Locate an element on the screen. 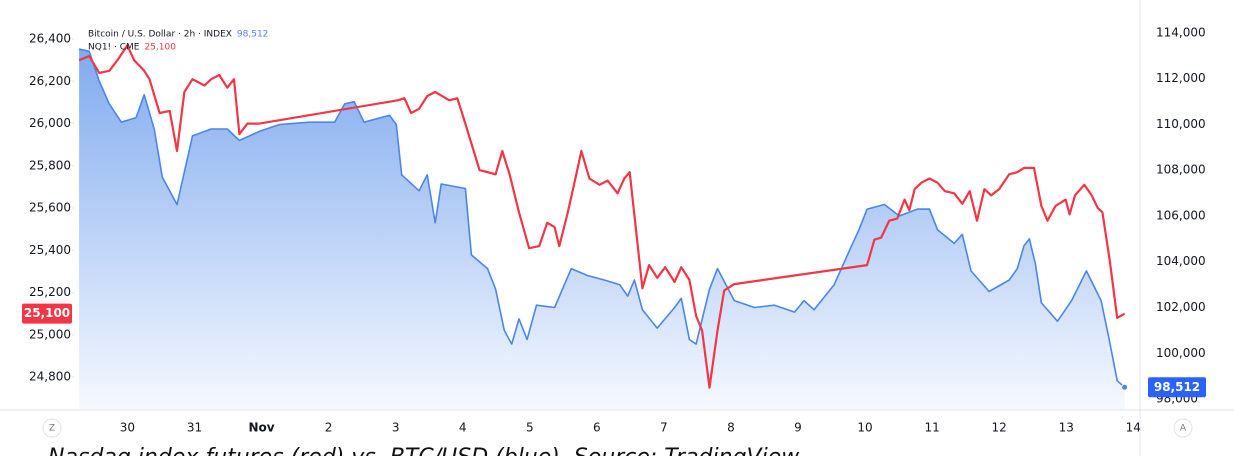 This screenshot has width=1234, height=460. x-tick-label: 3 is located at coordinates (396, 428).